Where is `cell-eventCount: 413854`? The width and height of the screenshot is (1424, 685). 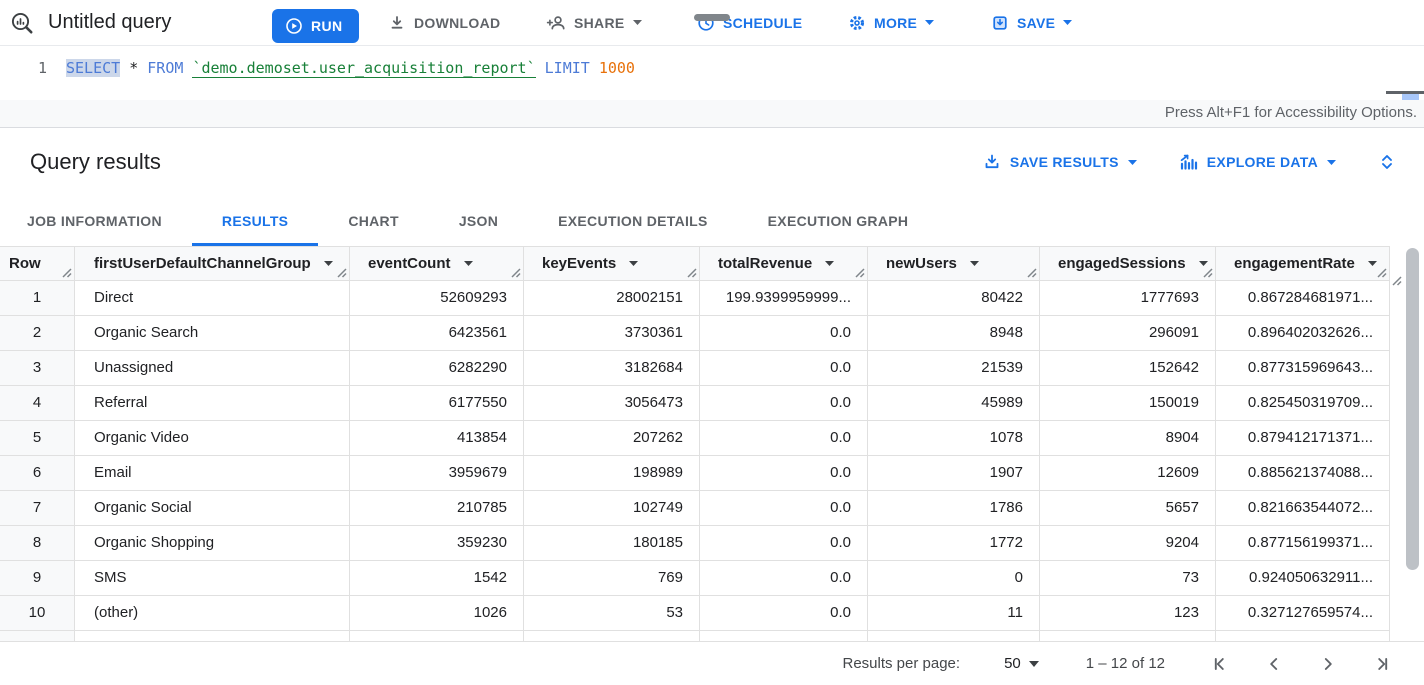
cell-eventCount: 413854 is located at coordinates (437, 438).